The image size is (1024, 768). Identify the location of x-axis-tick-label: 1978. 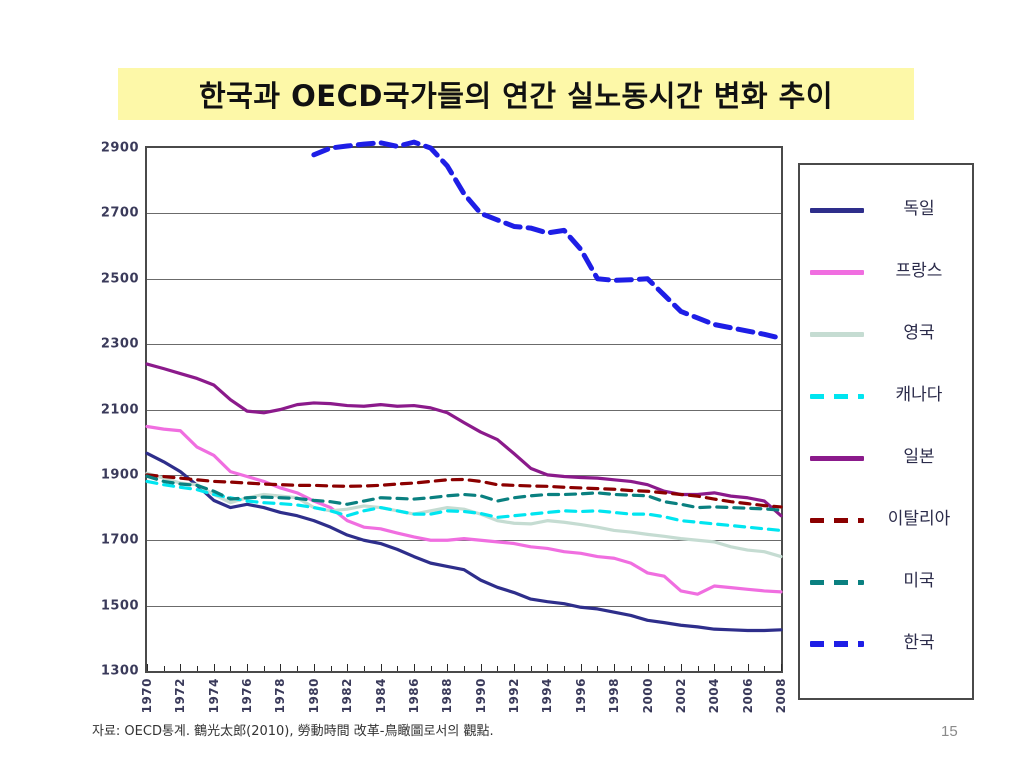
(280, 696).